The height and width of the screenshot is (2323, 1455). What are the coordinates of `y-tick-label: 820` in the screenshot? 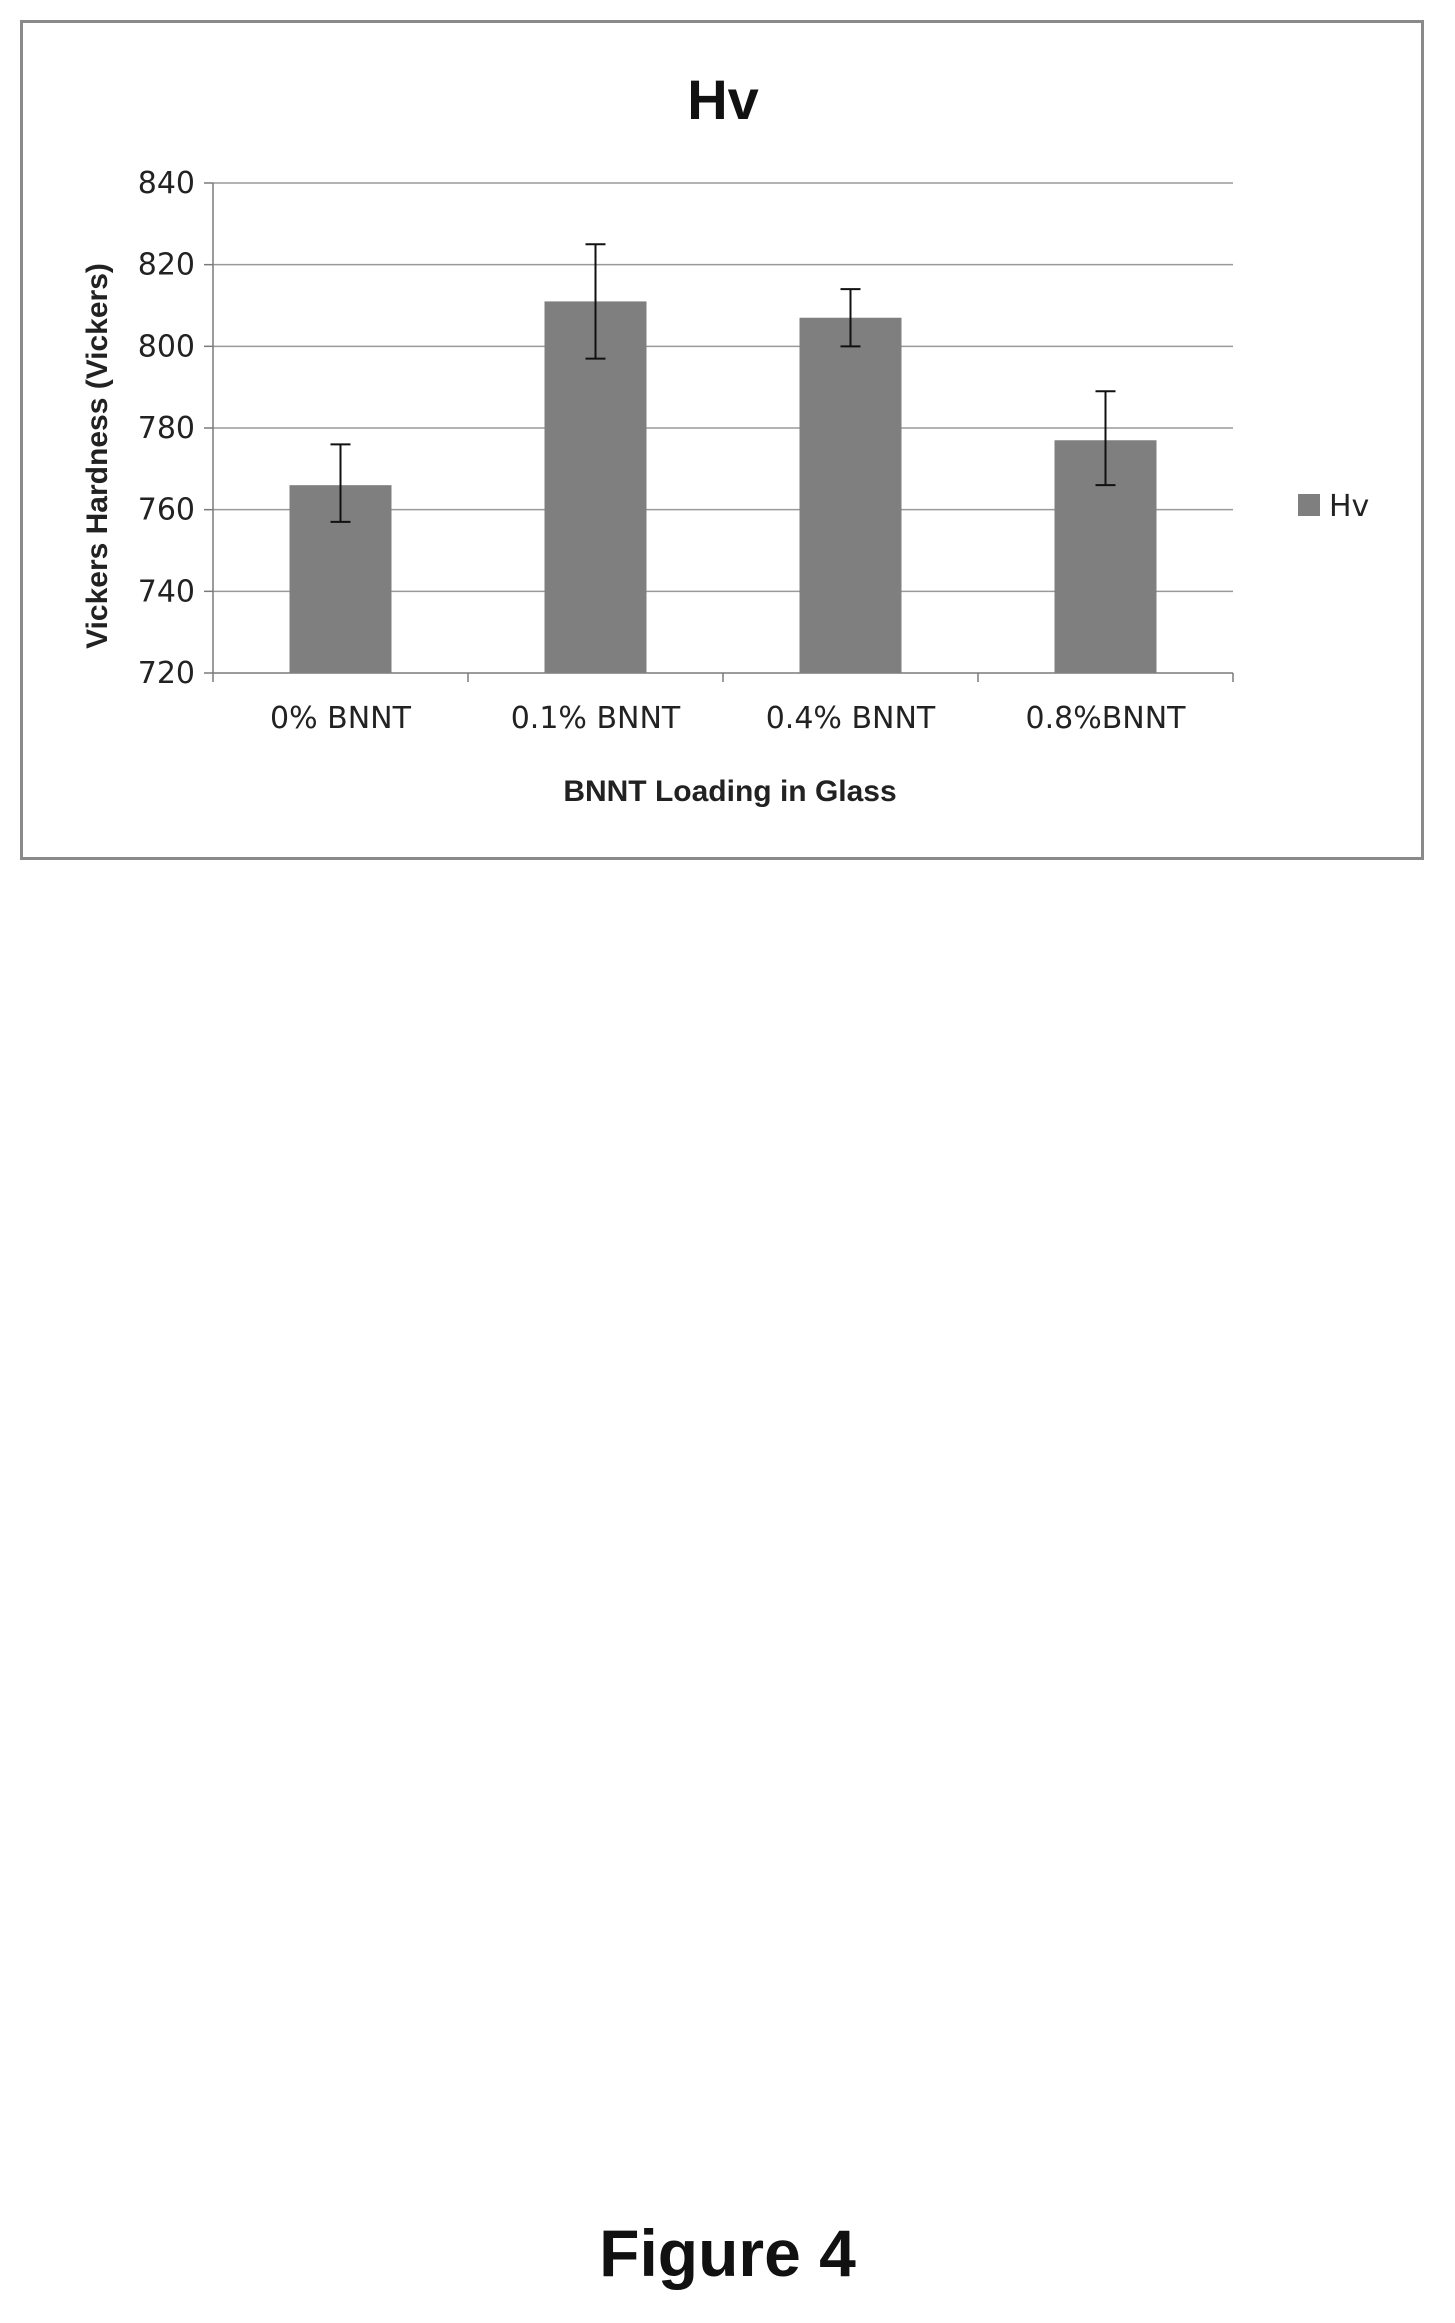 It's located at (166, 265).